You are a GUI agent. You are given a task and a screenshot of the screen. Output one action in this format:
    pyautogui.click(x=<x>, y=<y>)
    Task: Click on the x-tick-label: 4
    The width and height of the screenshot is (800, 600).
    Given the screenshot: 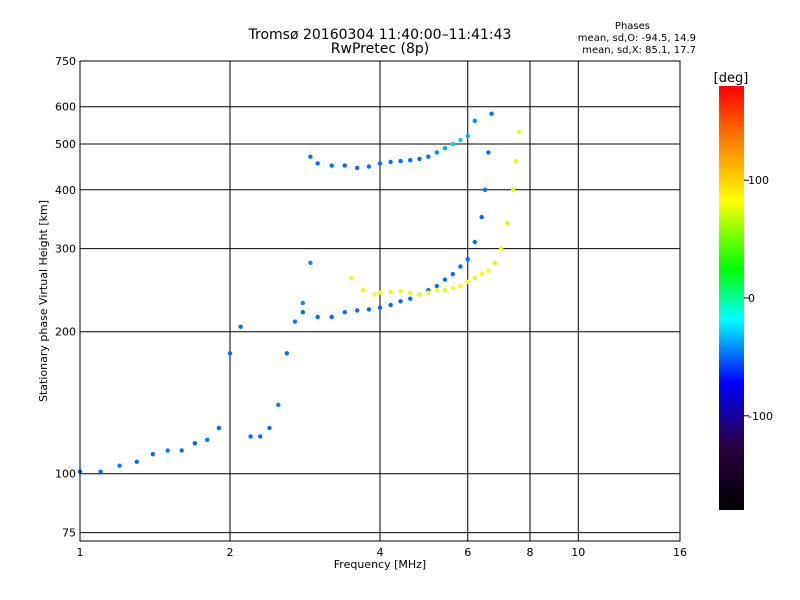 What is the action you would take?
    pyautogui.click(x=380, y=552)
    